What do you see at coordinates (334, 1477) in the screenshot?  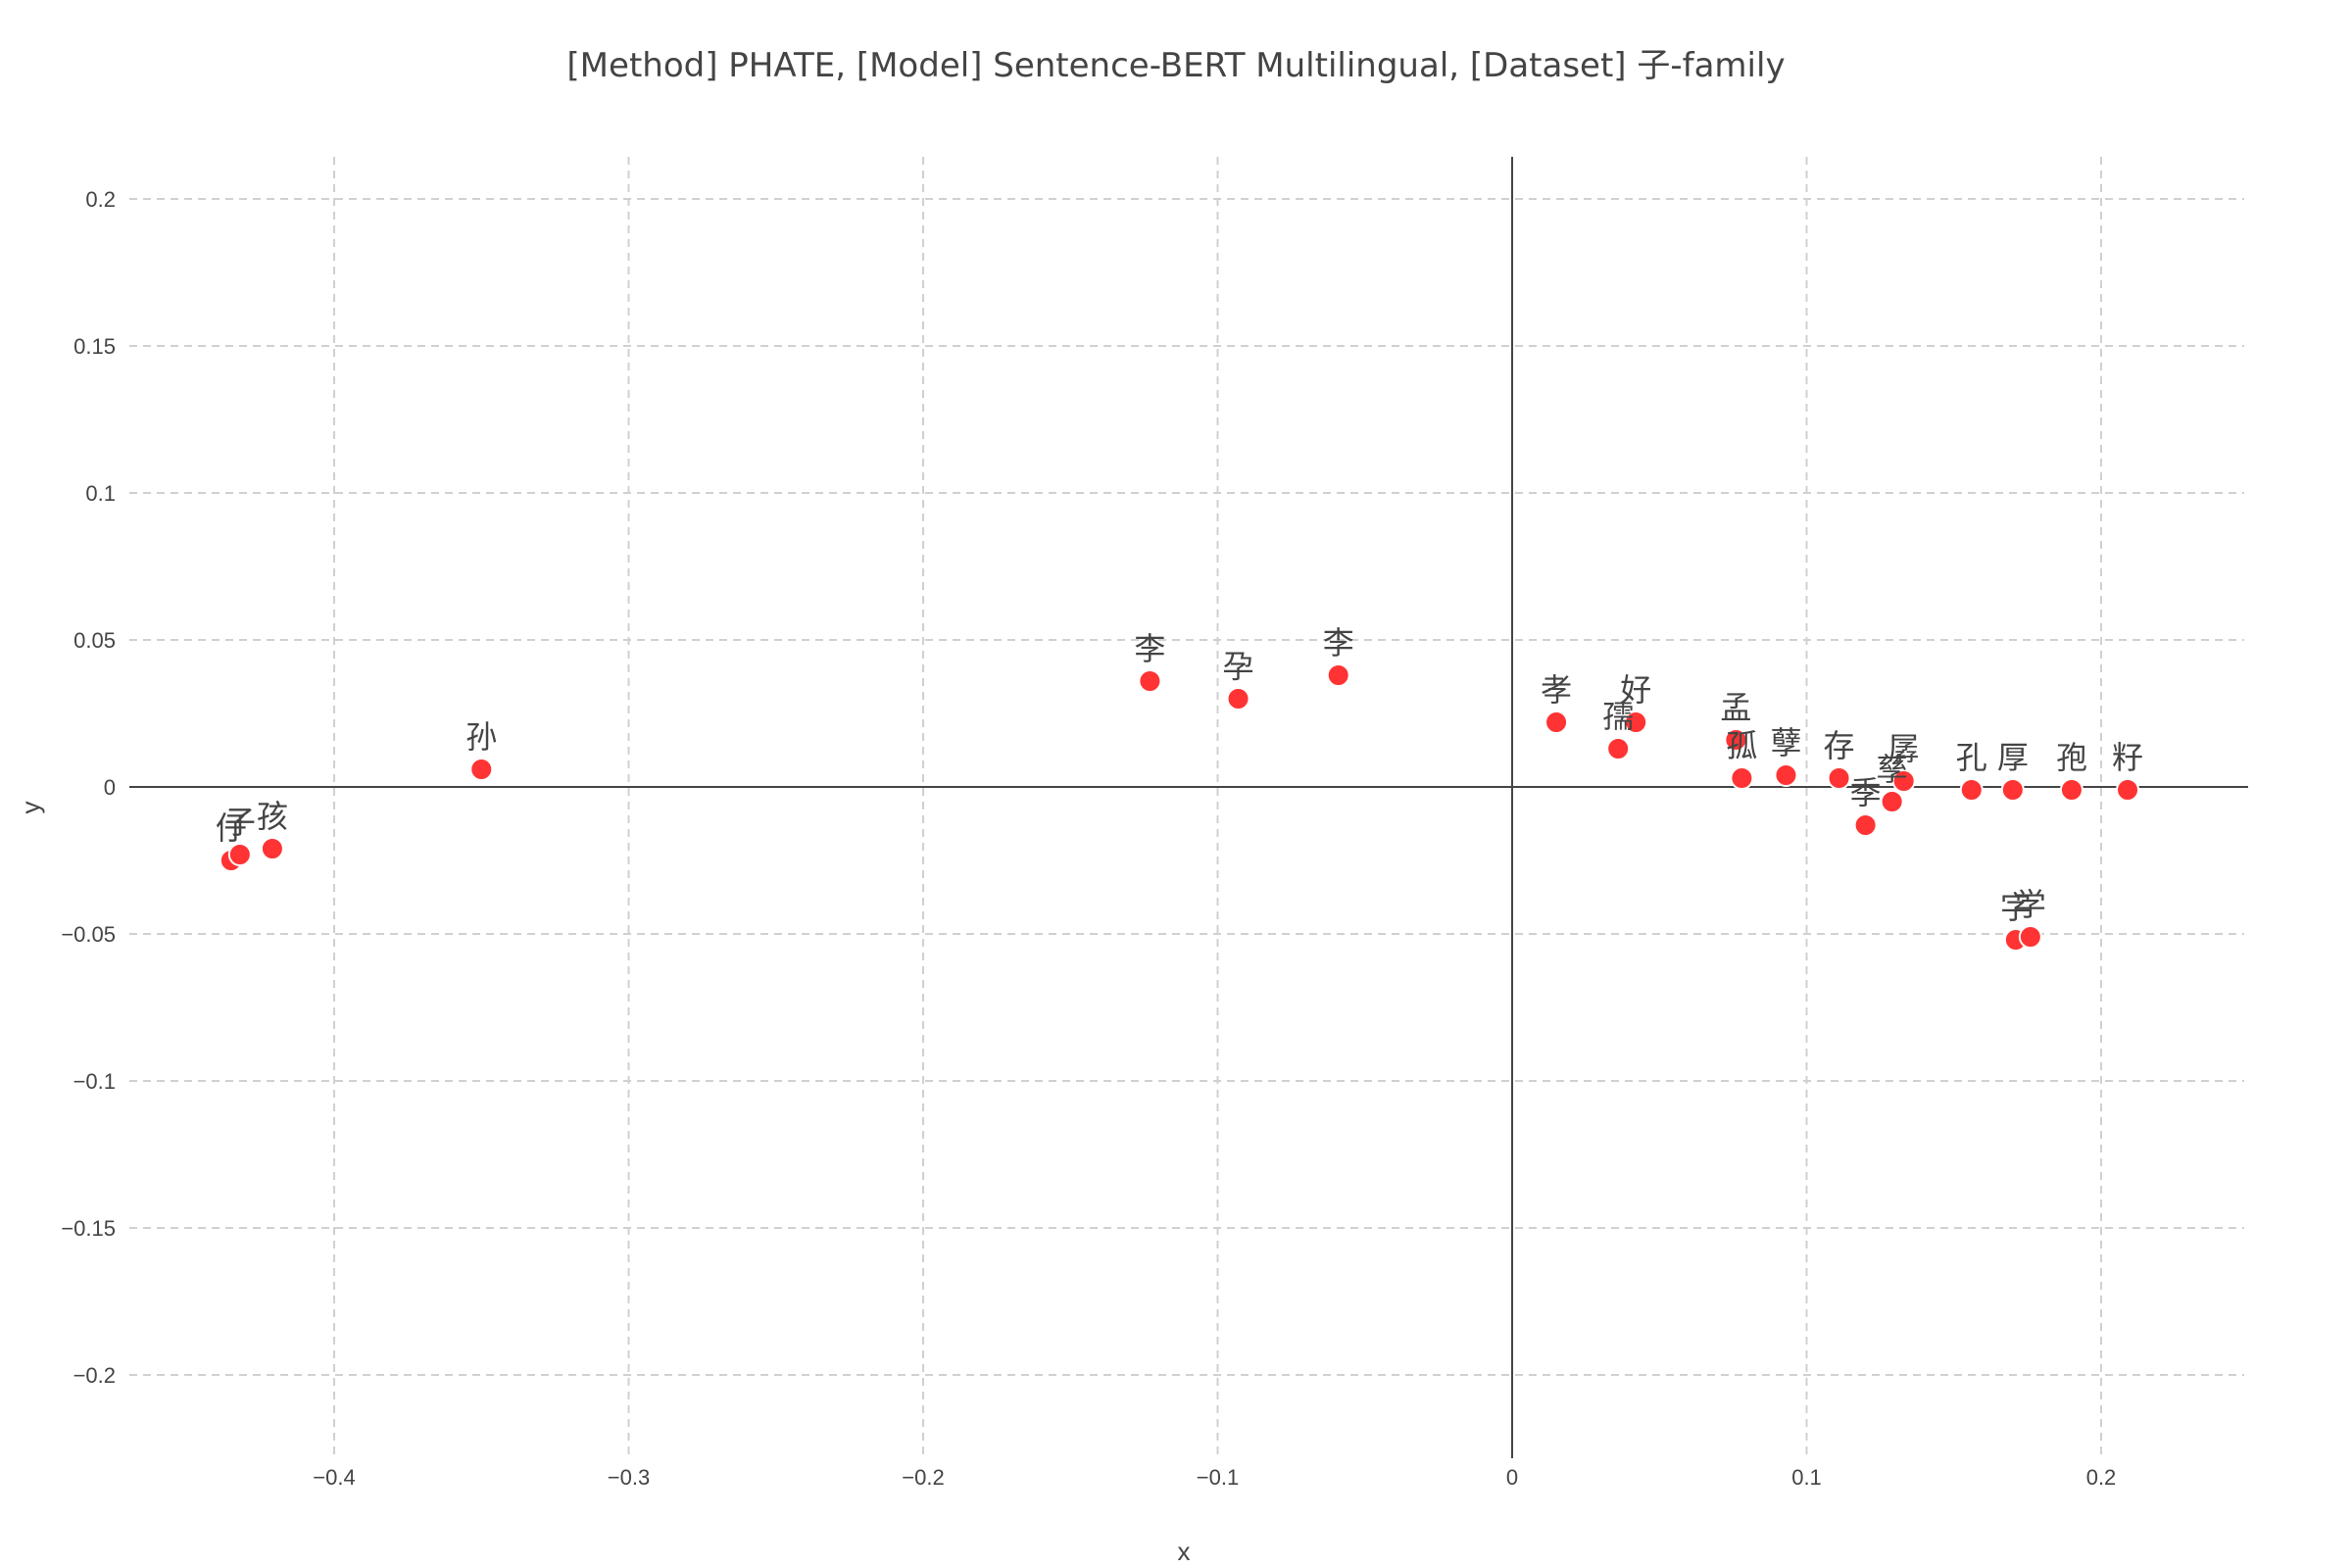 I see `x-tick-label: −0.4` at bounding box center [334, 1477].